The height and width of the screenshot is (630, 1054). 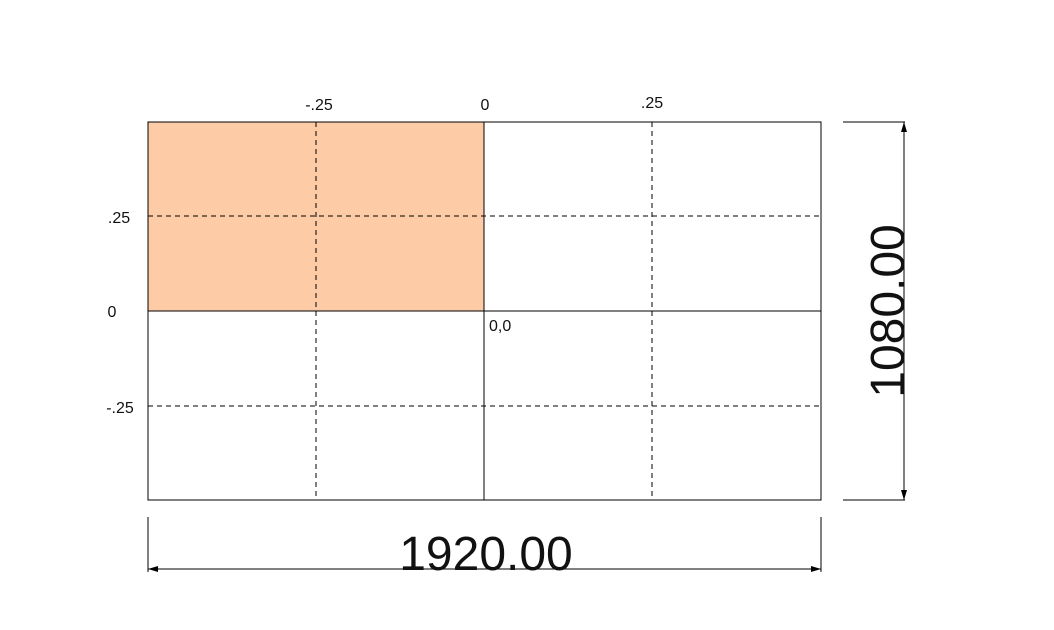 What do you see at coordinates (120, 408) in the screenshot?
I see `y-tick-label: -.25` at bounding box center [120, 408].